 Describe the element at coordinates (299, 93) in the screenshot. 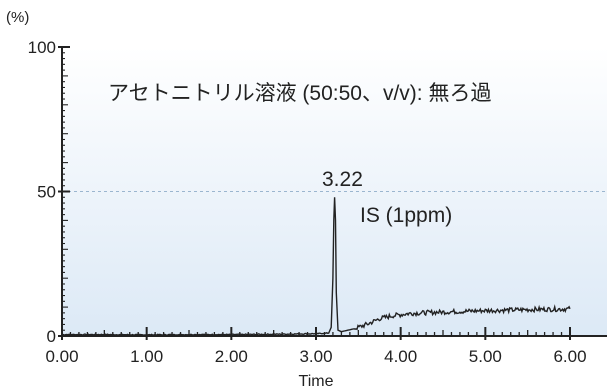

I see `chart-title: アセトニトリル溶液 (50:50、v/v): 無ろ過` at that location.